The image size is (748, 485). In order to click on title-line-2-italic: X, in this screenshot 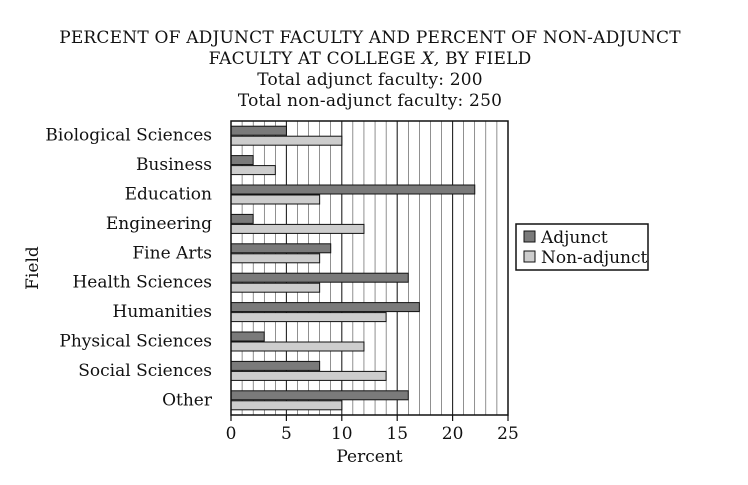, I will do `click(430, 59)`.